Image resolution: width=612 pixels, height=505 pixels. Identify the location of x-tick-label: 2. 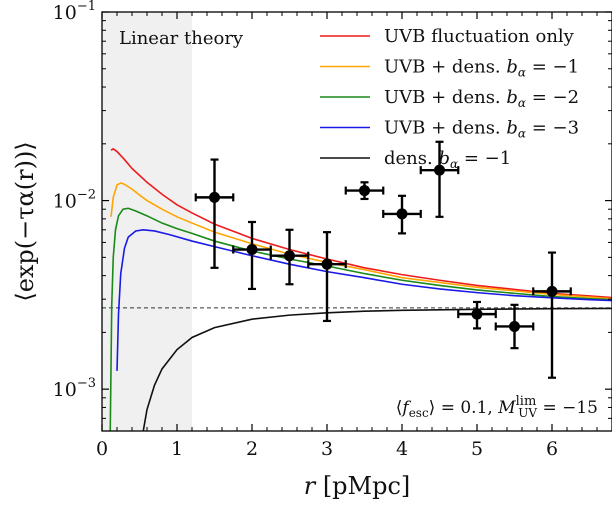
(252, 449).